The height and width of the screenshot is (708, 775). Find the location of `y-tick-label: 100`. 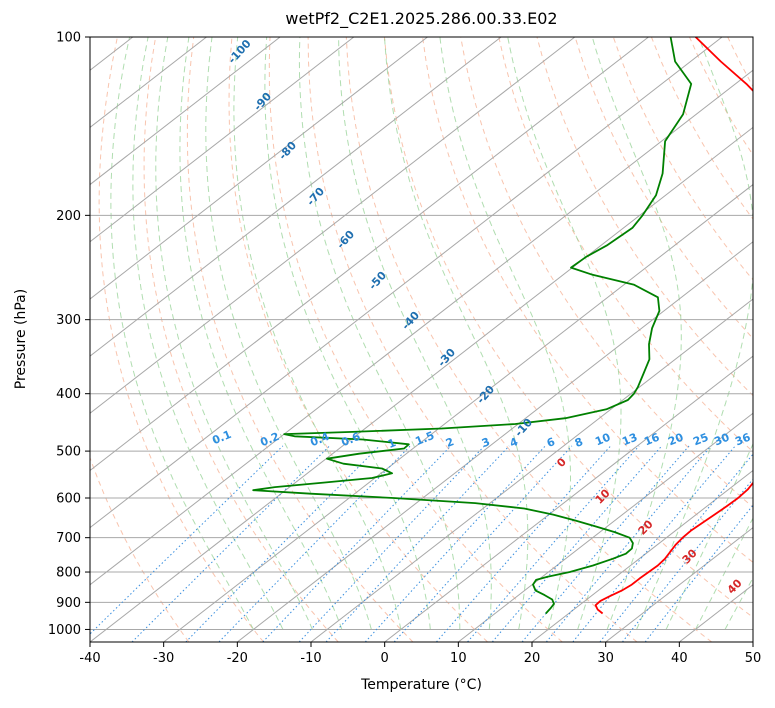

y-tick-label: 100 is located at coordinates (68, 38).